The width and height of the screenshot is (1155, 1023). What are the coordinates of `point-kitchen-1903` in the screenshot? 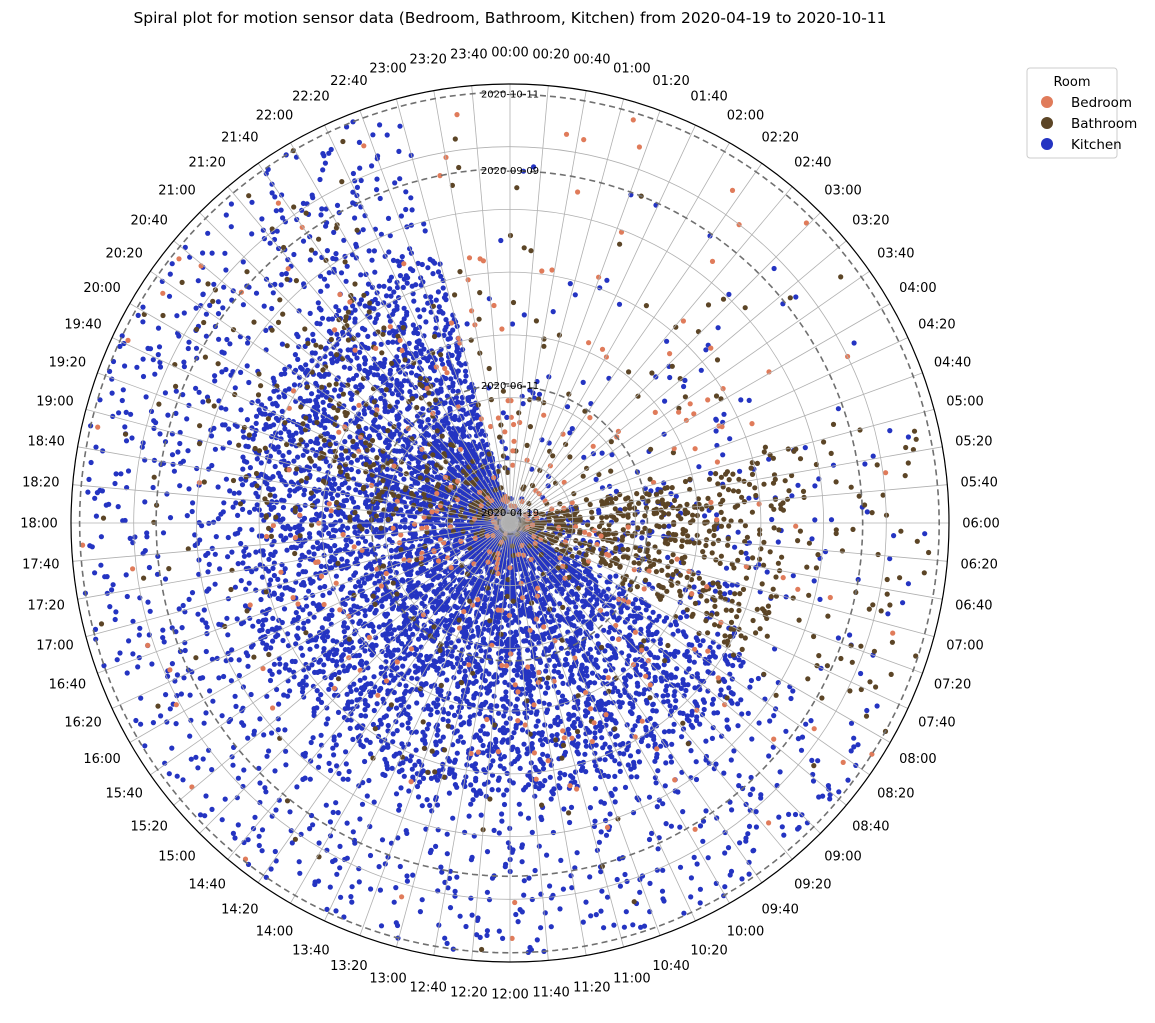 It's located at (590, 593).